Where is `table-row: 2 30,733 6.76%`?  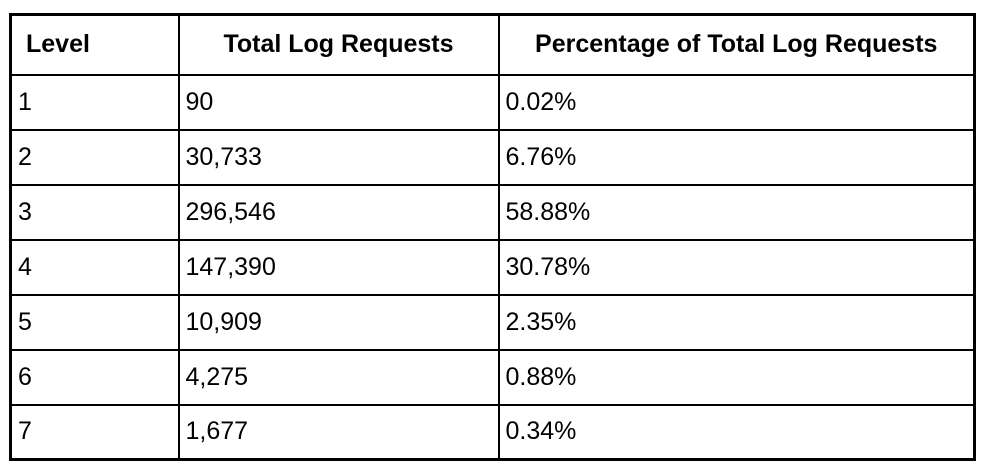 table-row: 2 30,733 6.76% is located at coordinates (492, 157).